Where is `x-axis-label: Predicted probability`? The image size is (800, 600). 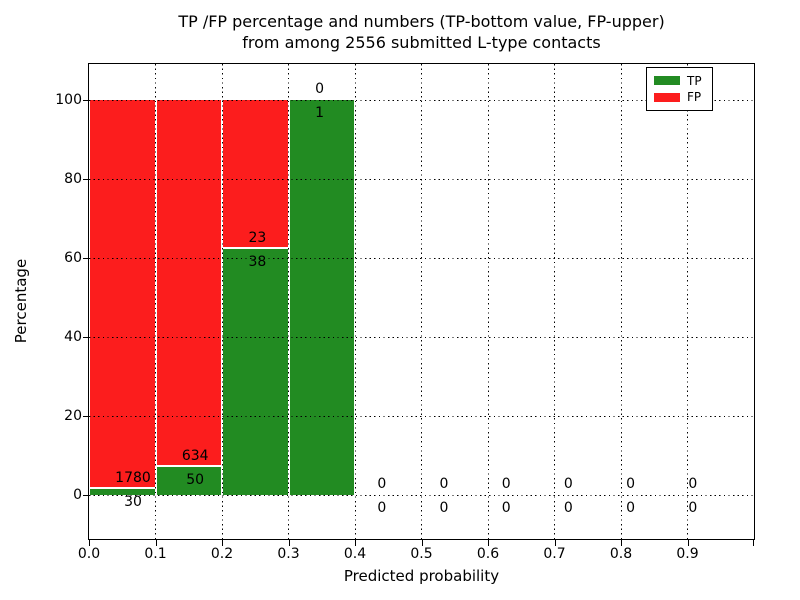
x-axis-label: Predicted probability is located at coordinates (421, 576).